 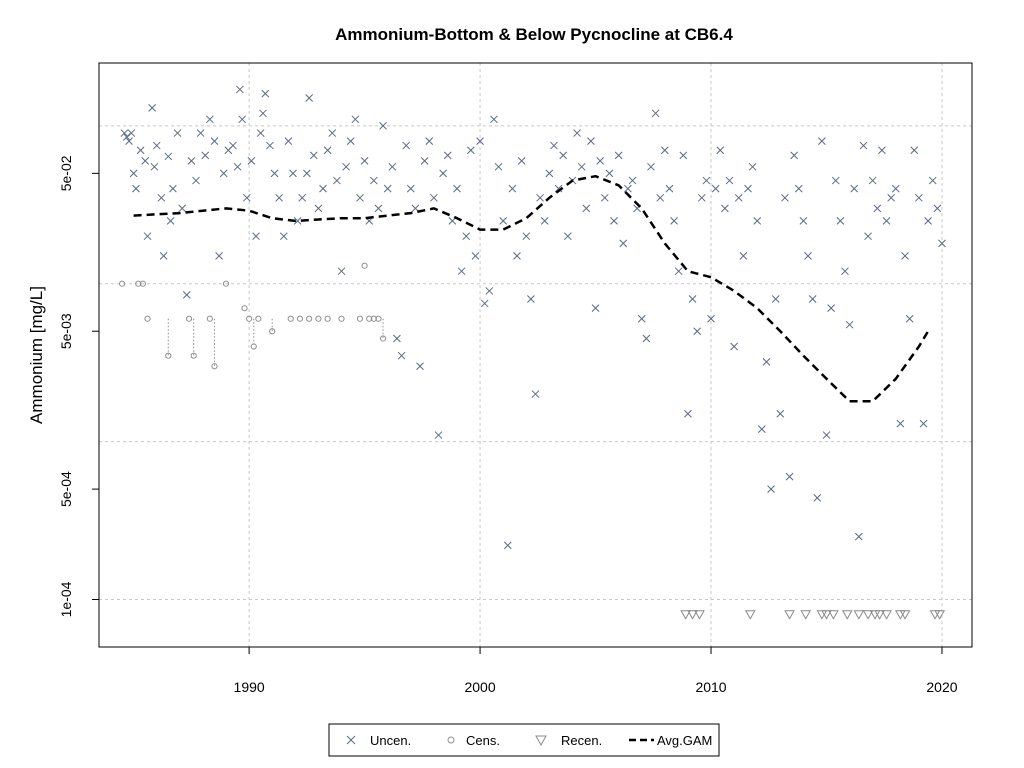 What do you see at coordinates (483, 740) in the screenshot?
I see `legend-cens-label: Cens.` at bounding box center [483, 740].